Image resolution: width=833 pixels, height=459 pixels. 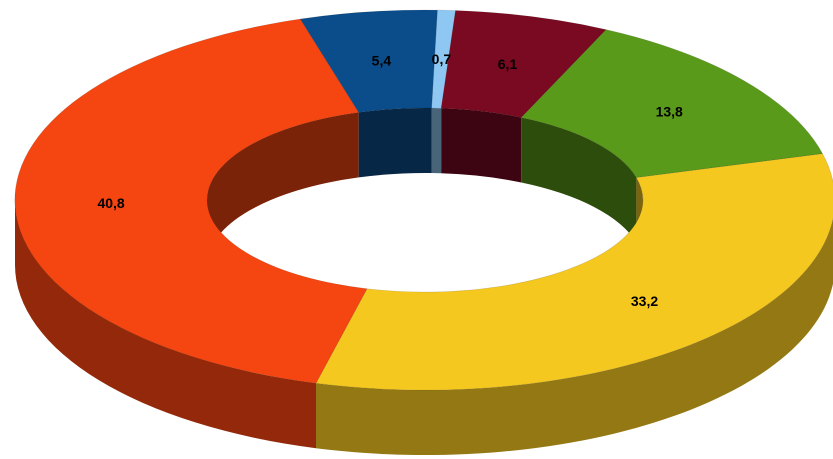 I want to click on data-label-0: 0,7, so click(x=442, y=59).